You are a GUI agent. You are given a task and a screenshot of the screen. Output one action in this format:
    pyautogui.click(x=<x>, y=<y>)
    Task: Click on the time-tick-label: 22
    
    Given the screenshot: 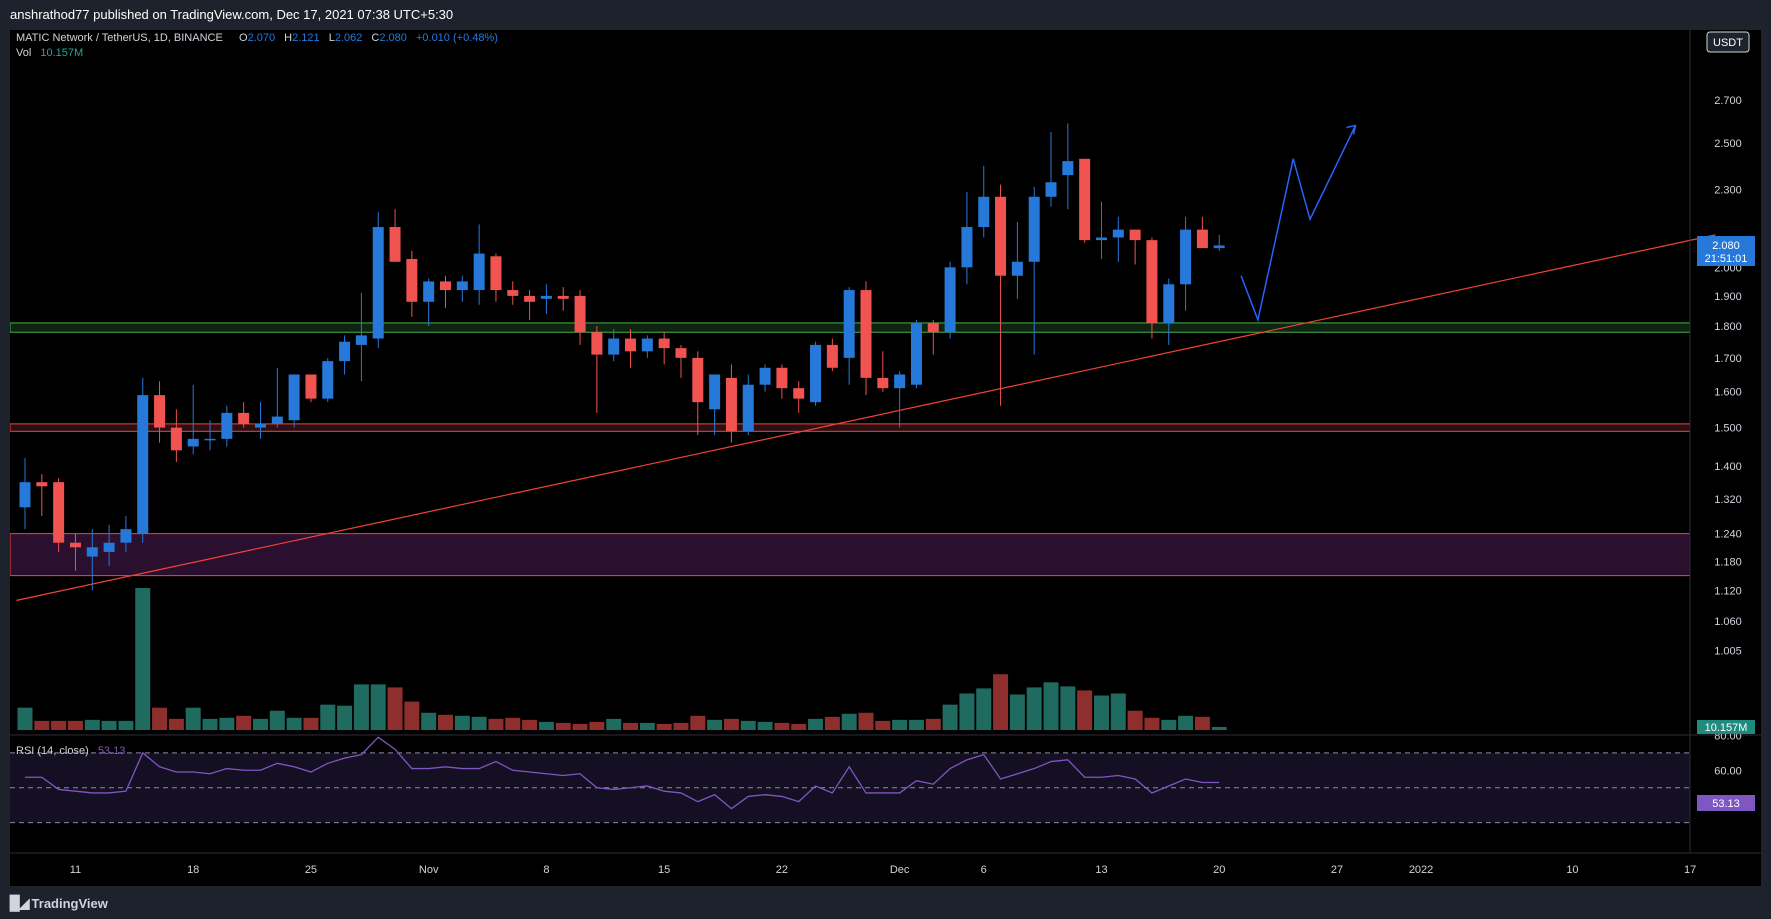 What is the action you would take?
    pyautogui.click(x=782, y=870)
    